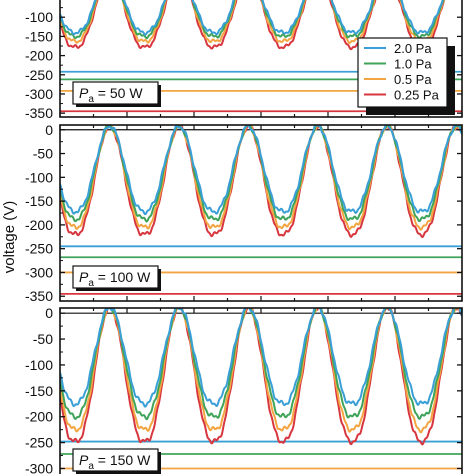  What do you see at coordinates (9, 237) in the screenshot?
I see `y-axis-label: voltage (V)` at bounding box center [9, 237].